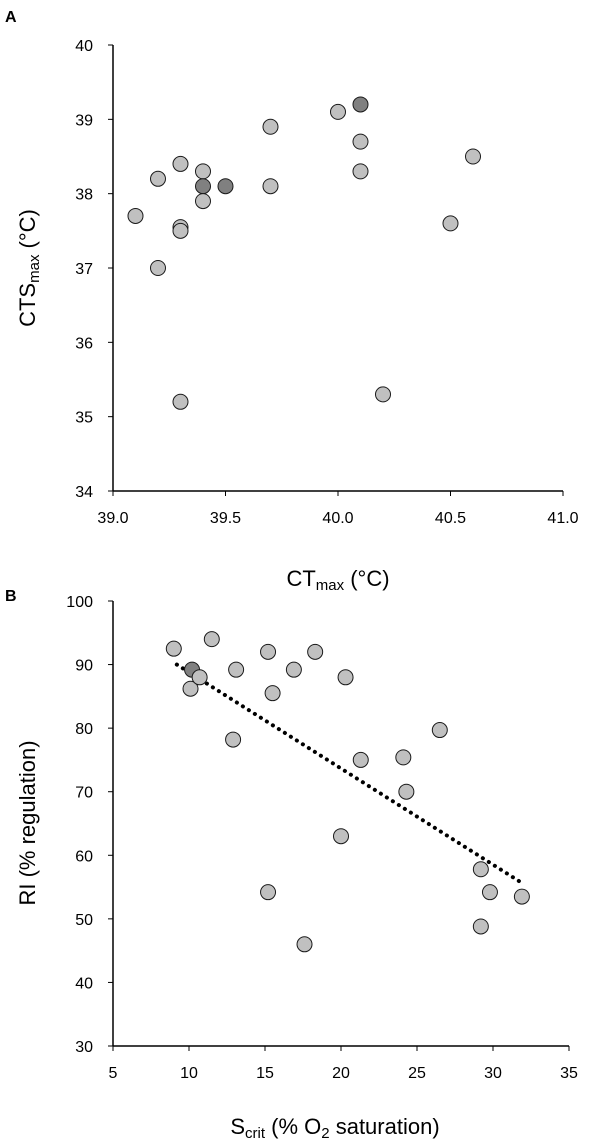  What do you see at coordinates (29, 268) in the screenshot?
I see `panel-a-y-title: CTSmax (°C)` at bounding box center [29, 268].